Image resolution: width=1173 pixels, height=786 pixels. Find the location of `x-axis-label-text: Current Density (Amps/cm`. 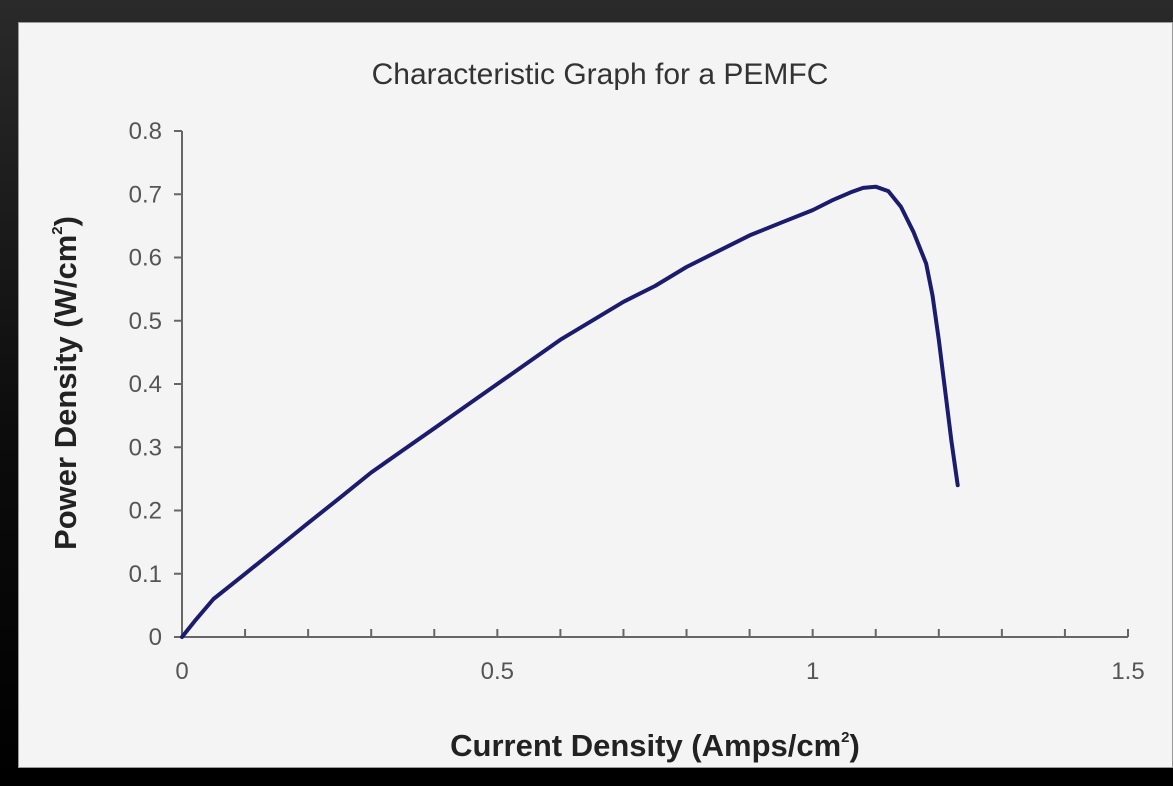

x-axis-label-text: Current Density (Amps/cm is located at coordinates (645, 745).